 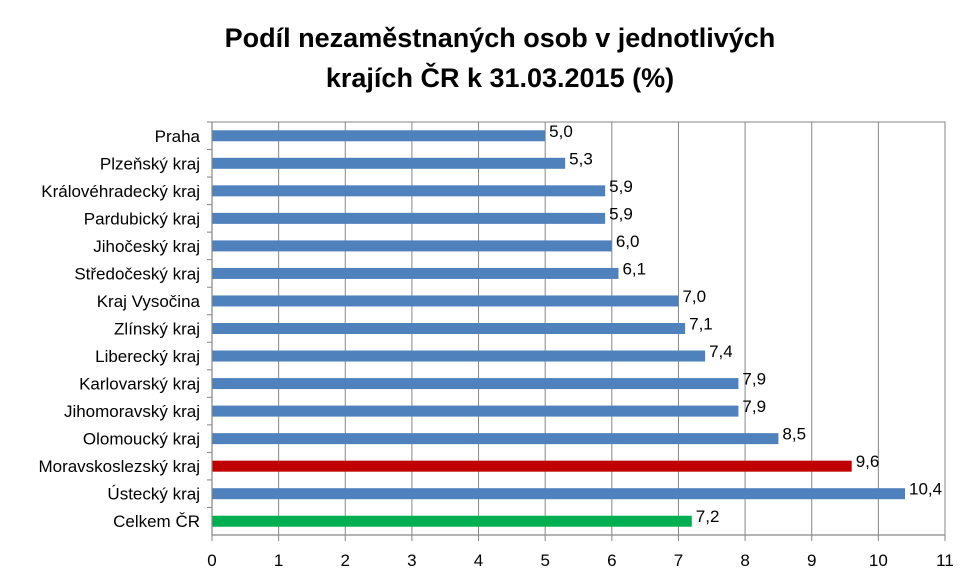 What do you see at coordinates (628, 241) in the screenshot?
I see `value-label: 6,0` at bounding box center [628, 241].